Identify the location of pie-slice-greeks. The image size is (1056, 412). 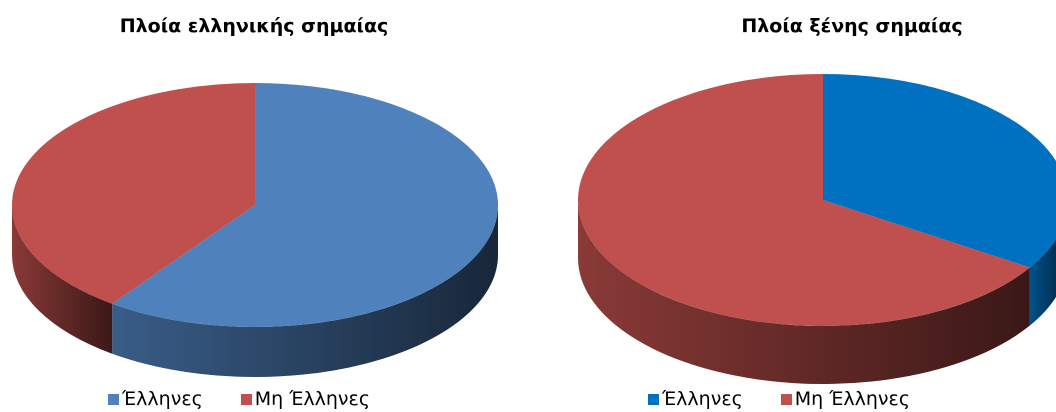
(939, 171).